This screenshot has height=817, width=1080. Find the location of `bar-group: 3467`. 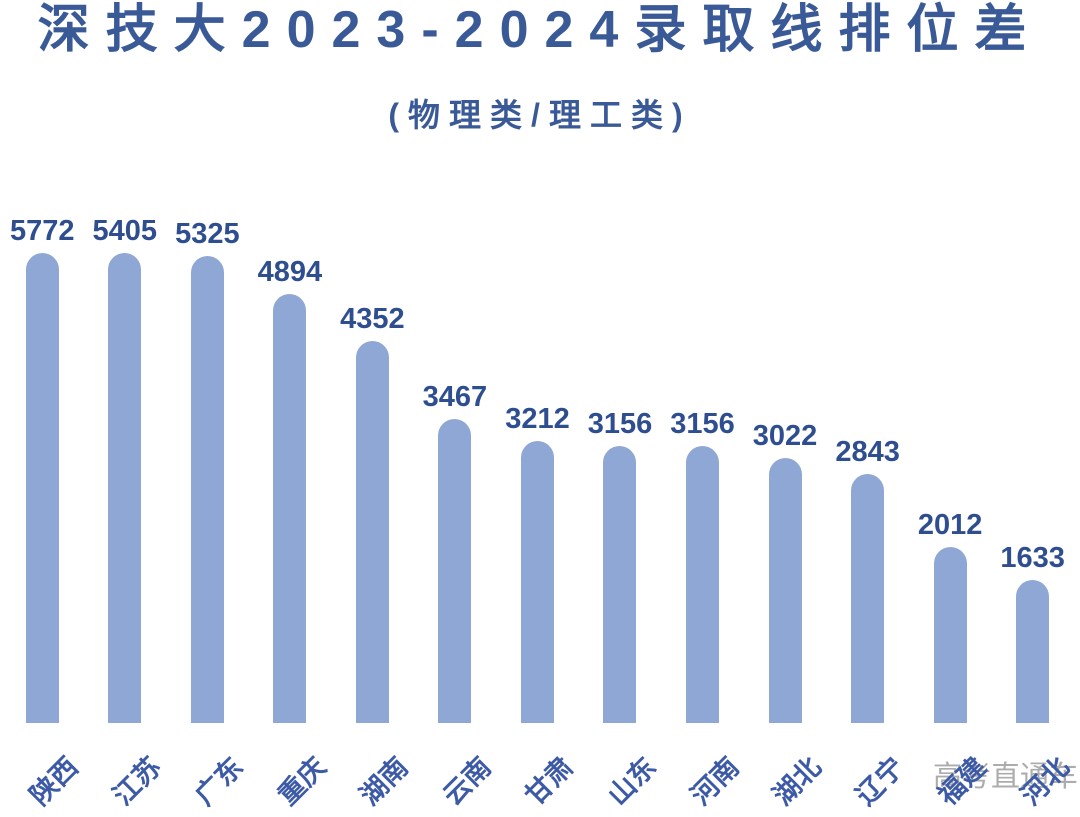

bar-group: 3467 is located at coordinates (455, 470).